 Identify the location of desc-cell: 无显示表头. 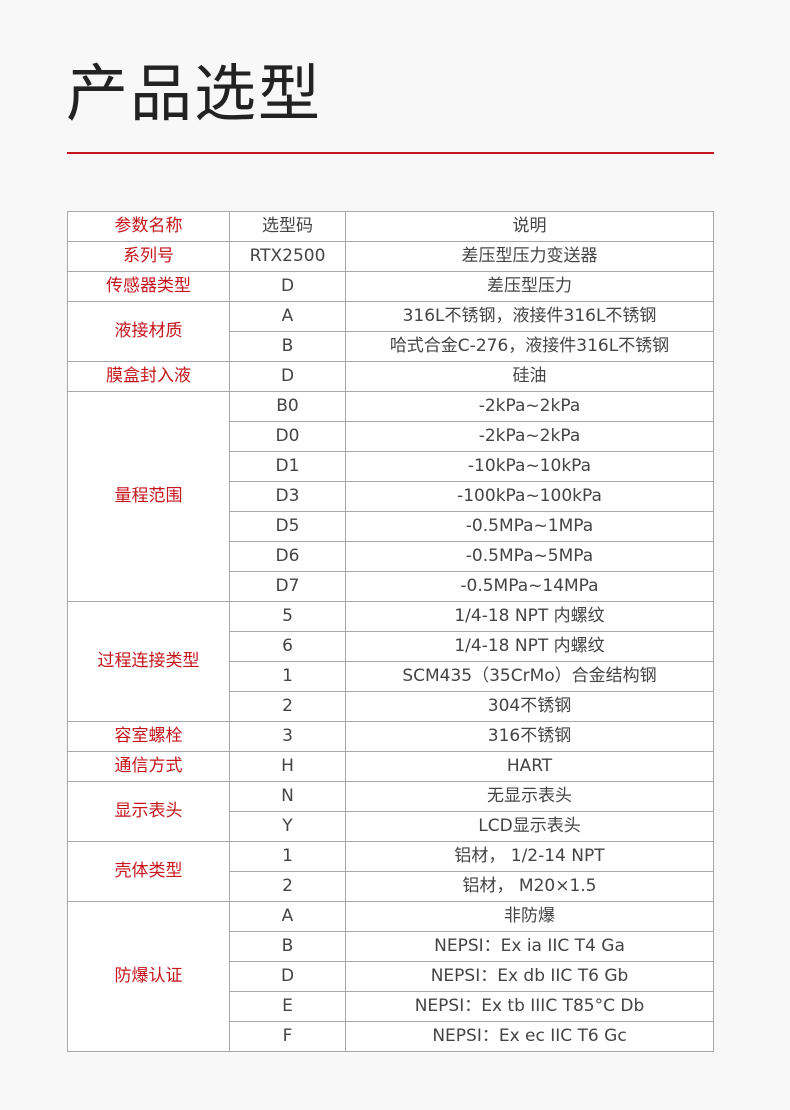
(529, 796).